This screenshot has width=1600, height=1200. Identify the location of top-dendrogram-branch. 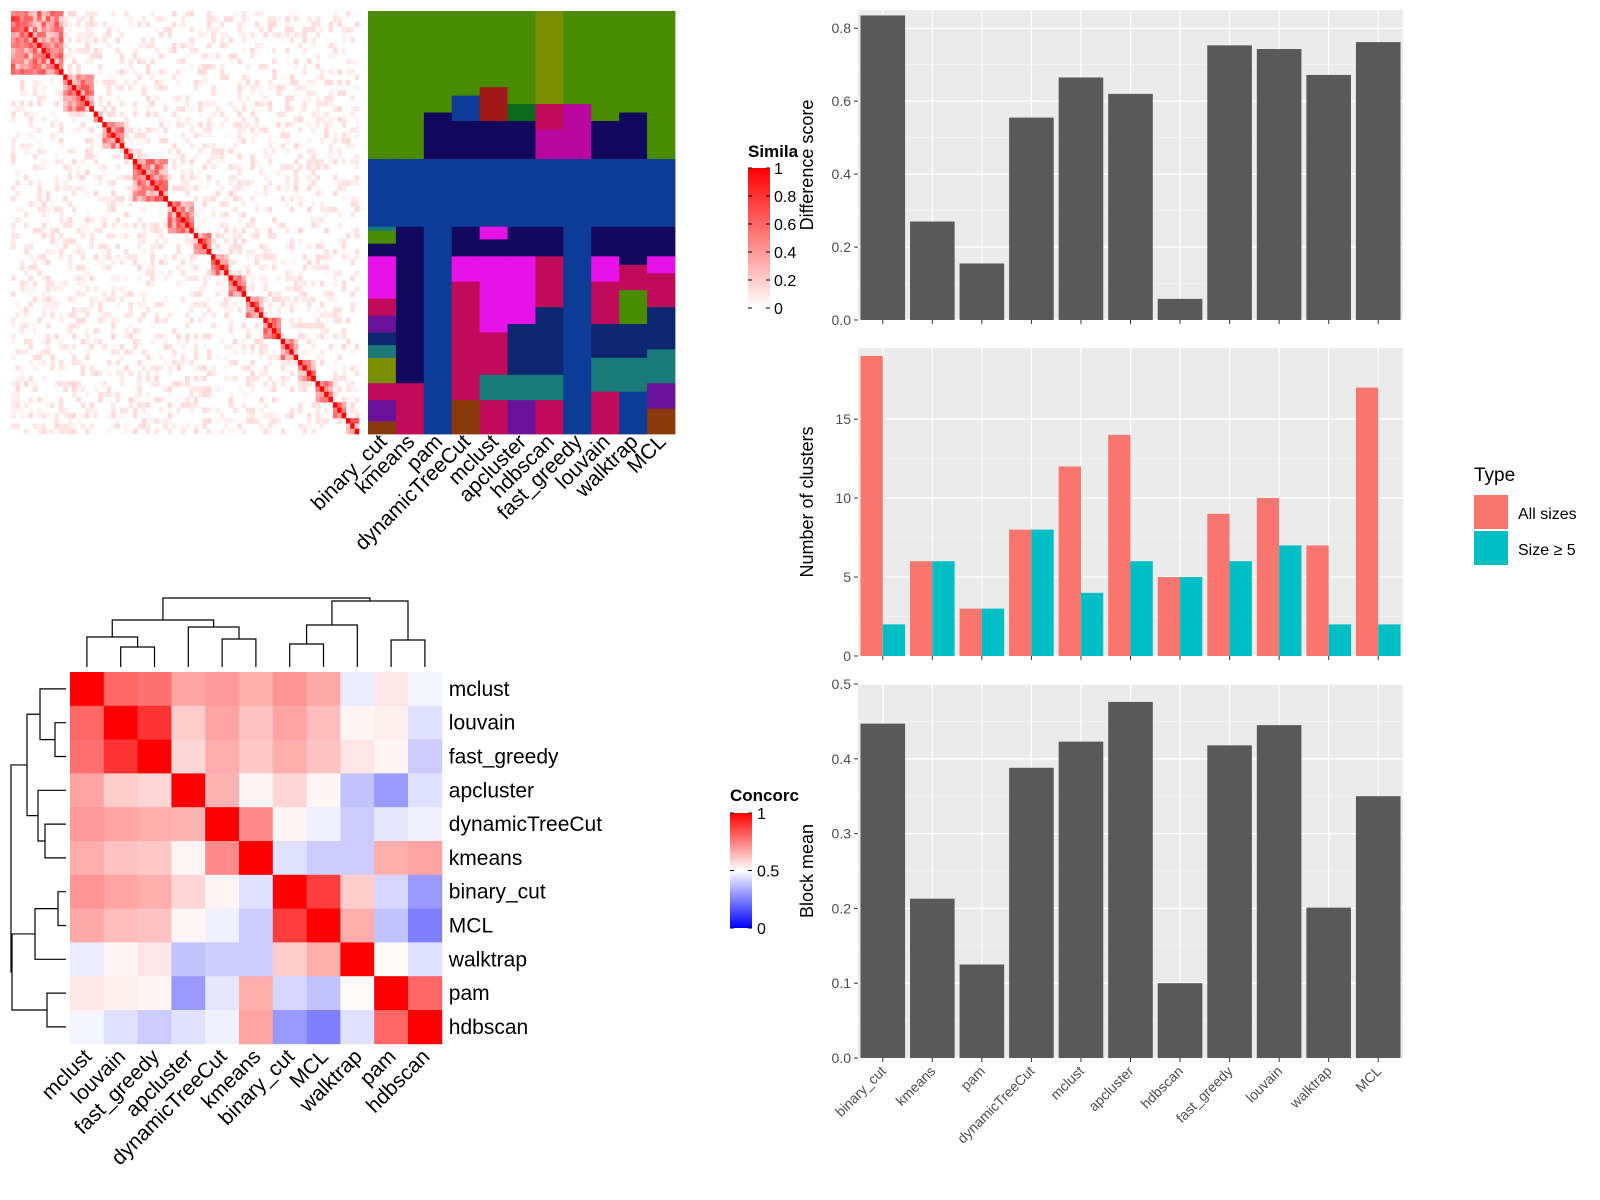
(370, 620).